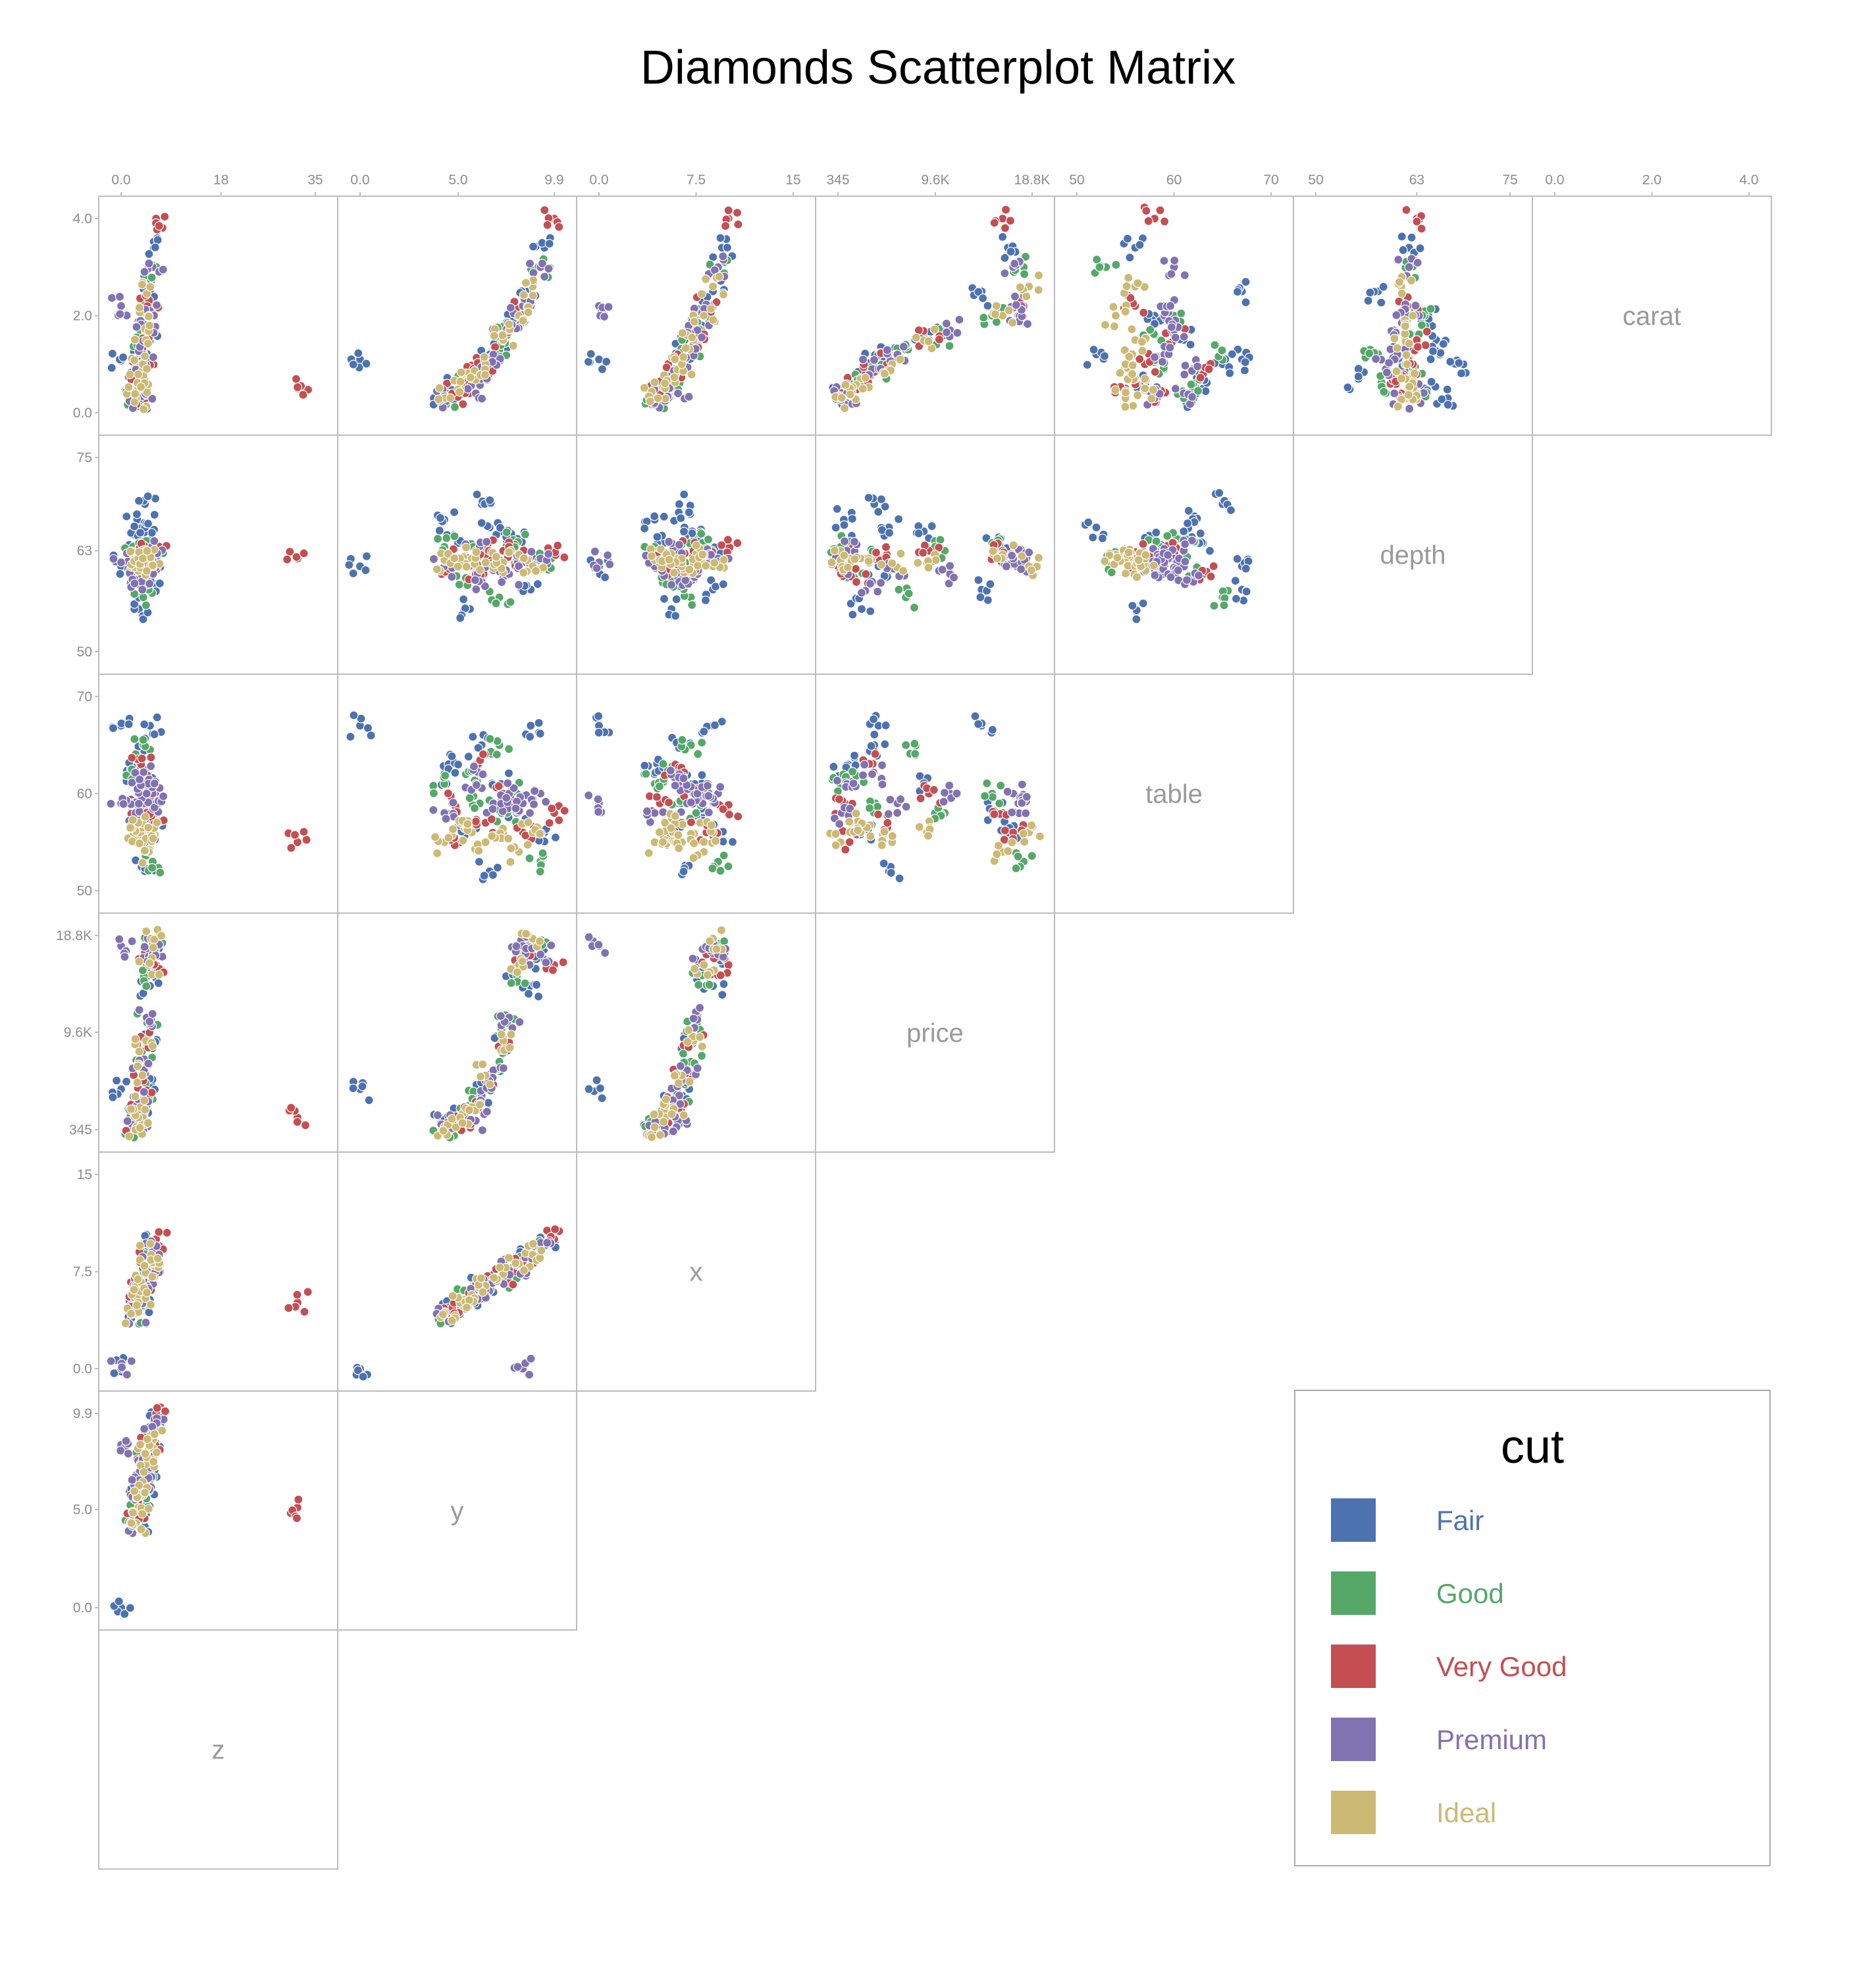 The image size is (1876, 1975). What do you see at coordinates (1413, 554) in the screenshot?
I see `cell-depth-vs-depth-frame` at bounding box center [1413, 554].